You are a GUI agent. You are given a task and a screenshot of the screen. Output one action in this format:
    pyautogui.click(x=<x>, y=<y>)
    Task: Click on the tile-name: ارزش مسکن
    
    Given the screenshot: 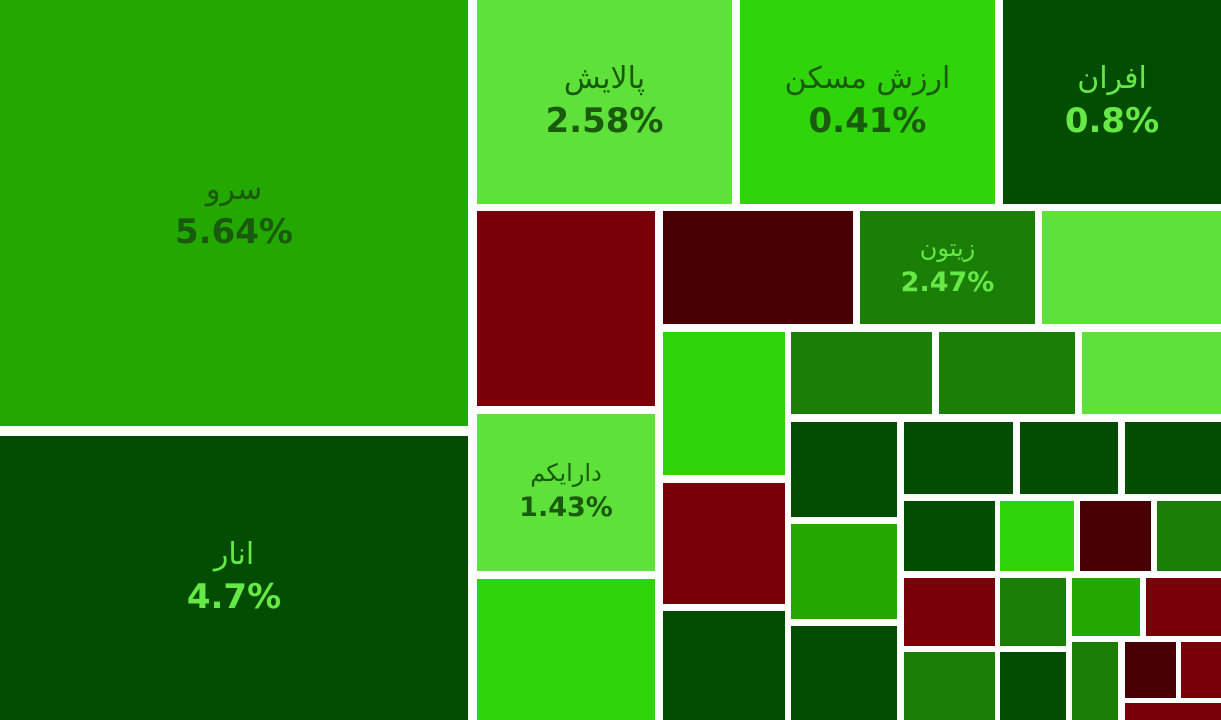 What is the action you would take?
    pyautogui.click(x=867, y=78)
    